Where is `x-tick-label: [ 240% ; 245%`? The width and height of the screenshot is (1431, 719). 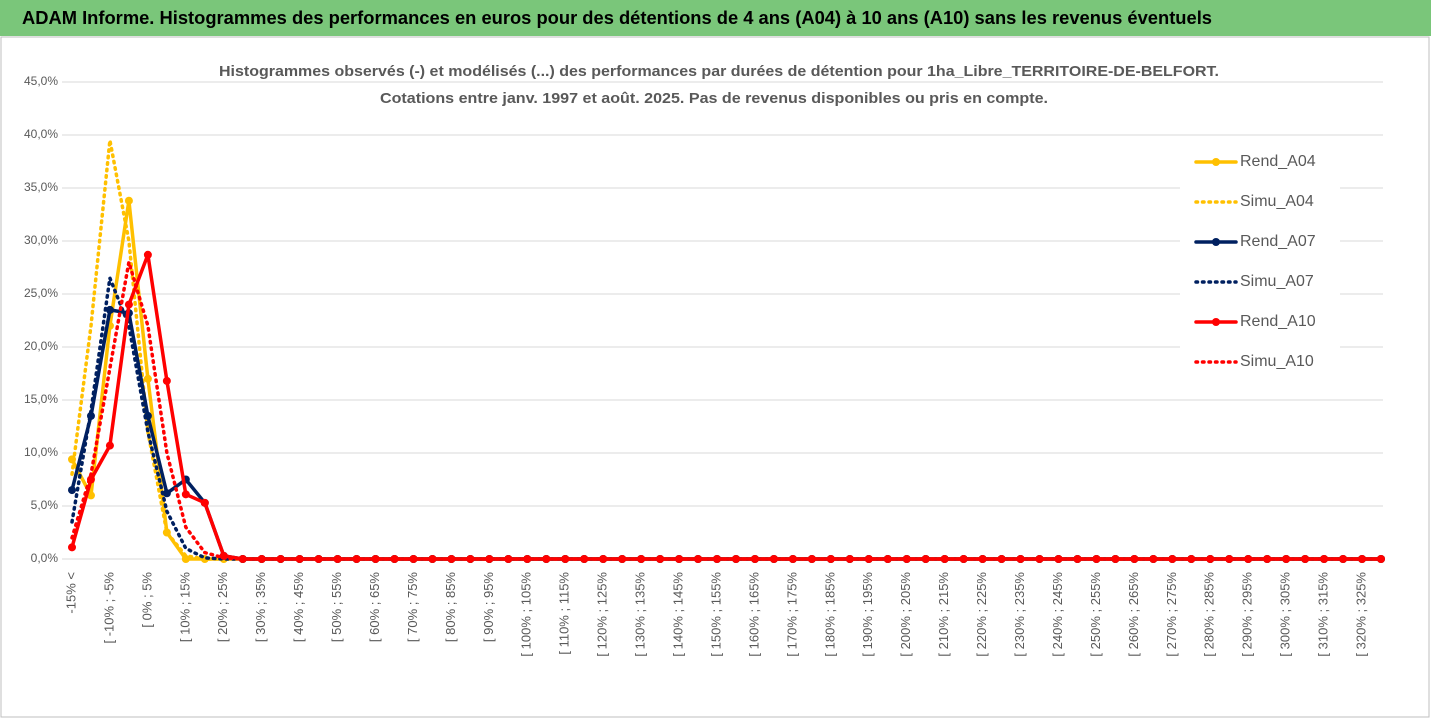 x-tick-label: [ 240% ; 245% is located at coordinates (1057, 614).